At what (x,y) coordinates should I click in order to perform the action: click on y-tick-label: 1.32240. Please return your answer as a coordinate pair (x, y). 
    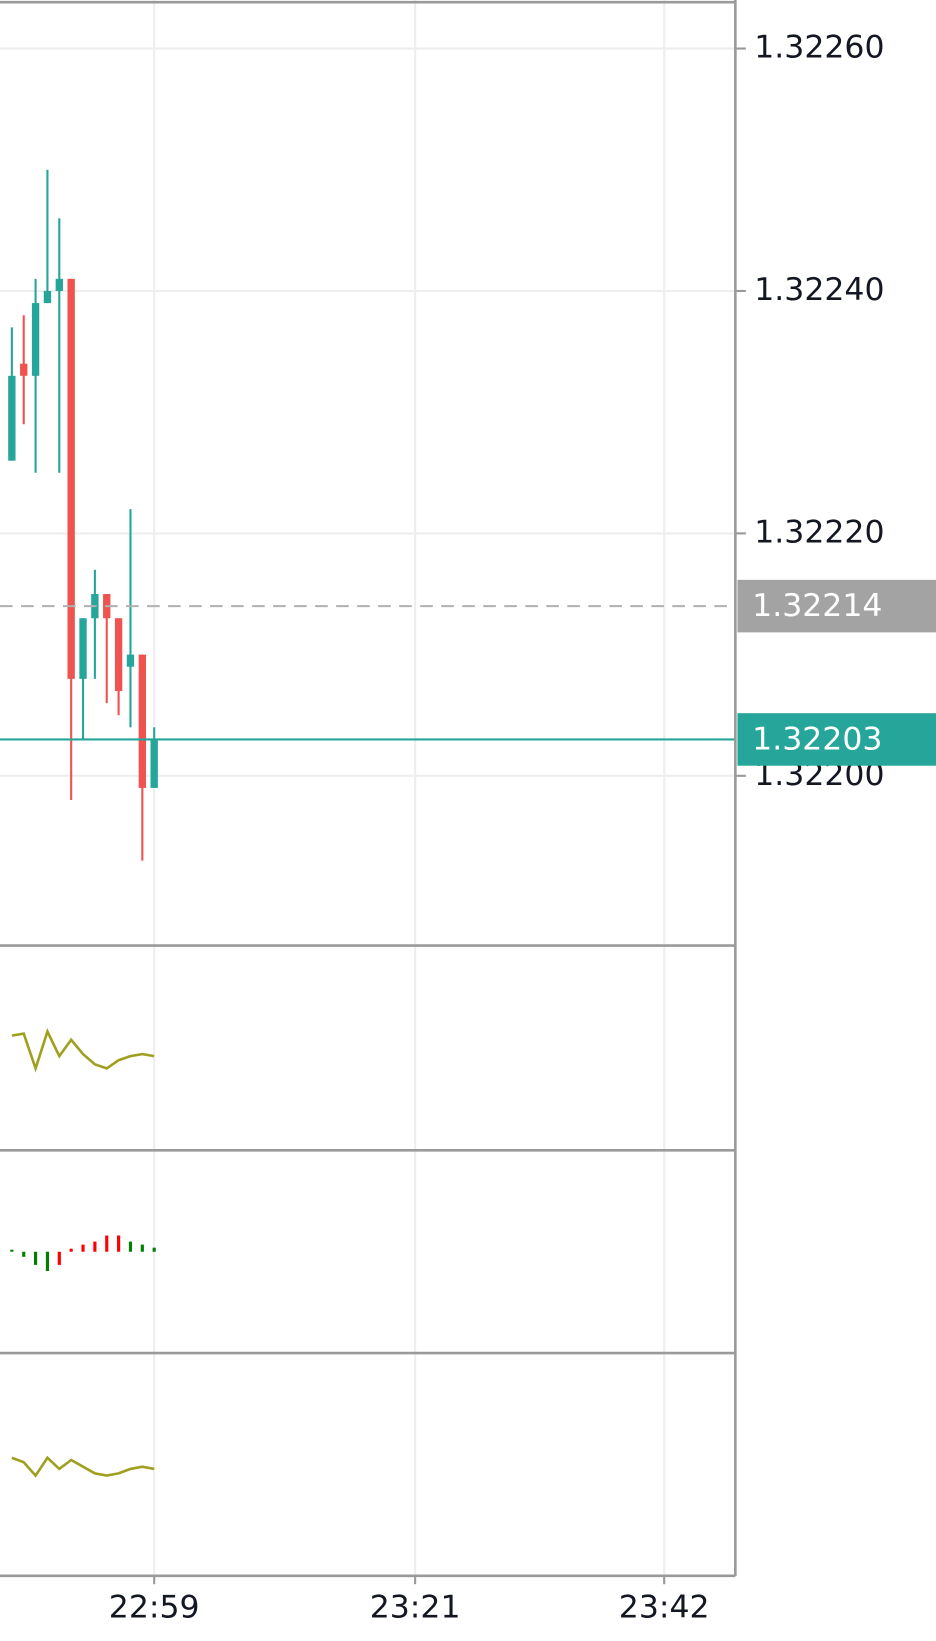
    Looking at the image, I should click on (819, 290).